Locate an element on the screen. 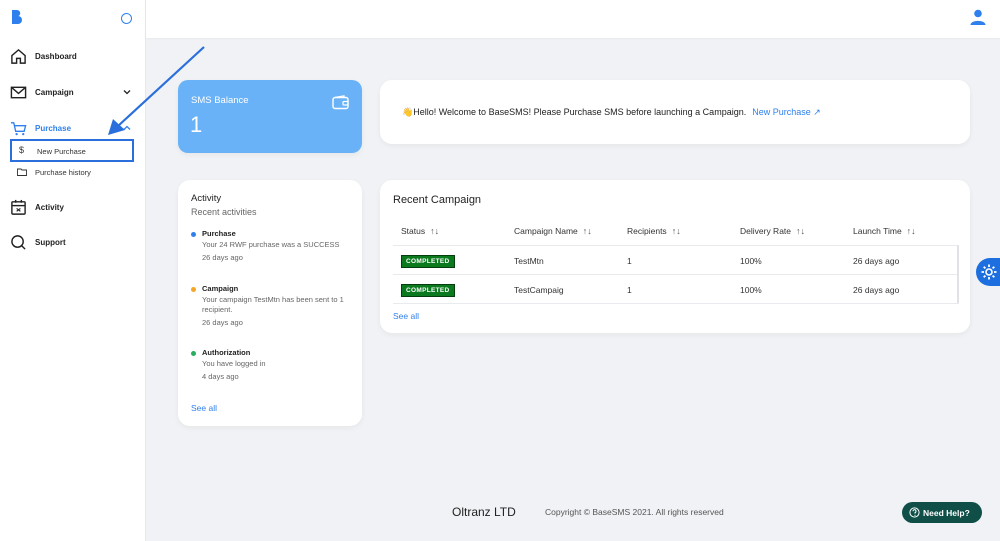  activity-entry-time: 4 days ago is located at coordinates (220, 376).